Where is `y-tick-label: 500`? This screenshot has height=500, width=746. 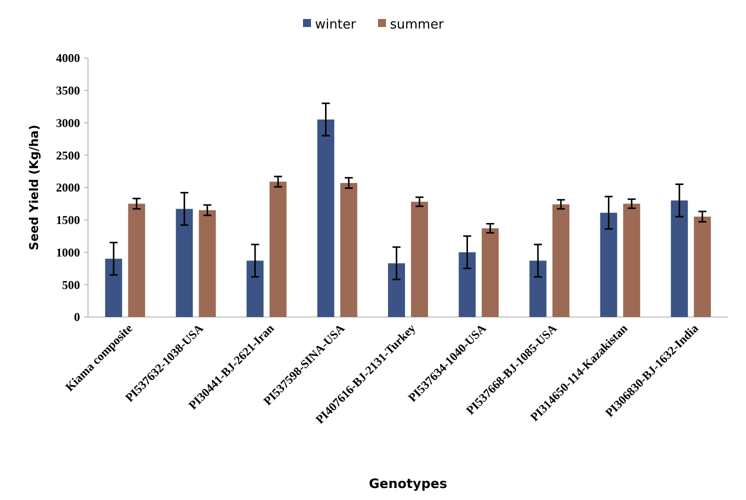 y-tick-label: 500 is located at coordinates (71, 285).